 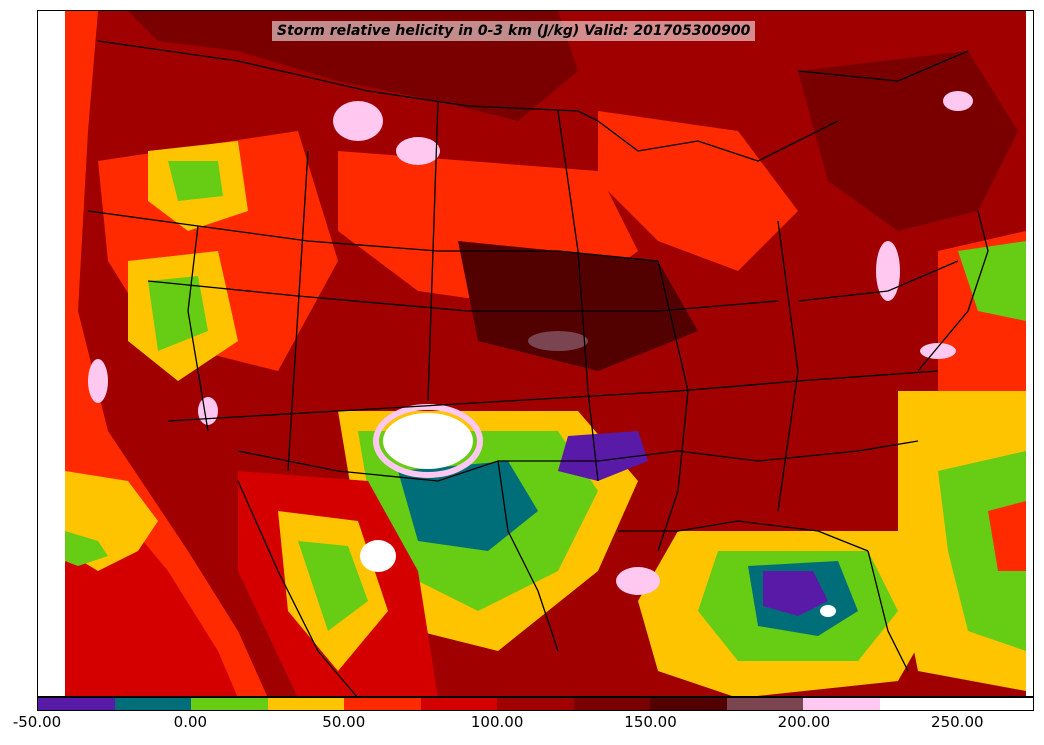 What do you see at coordinates (98, 381) in the screenshot?
I see `max-blob-west` at bounding box center [98, 381].